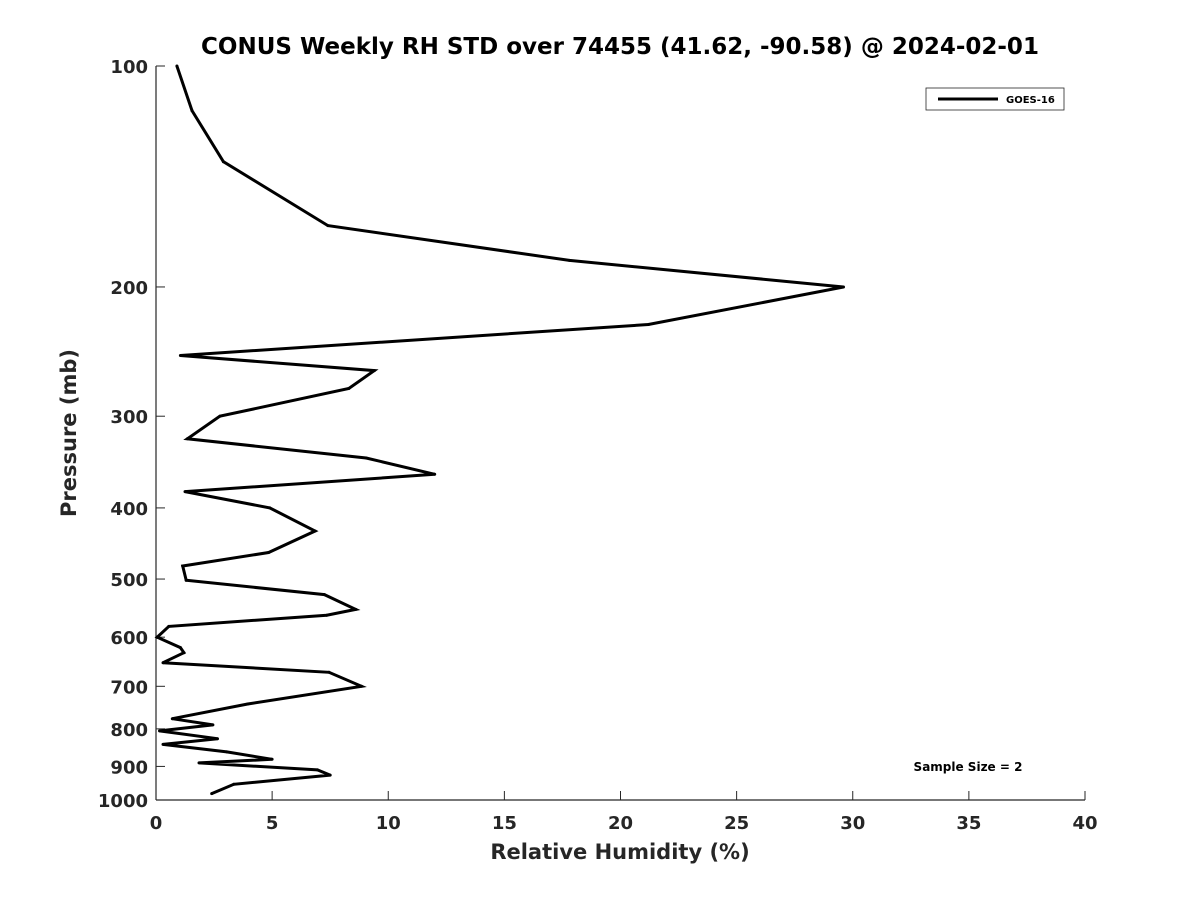 The height and width of the screenshot is (904, 1200). What do you see at coordinates (620, 823) in the screenshot?
I see `x-tick-label: 20` at bounding box center [620, 823].